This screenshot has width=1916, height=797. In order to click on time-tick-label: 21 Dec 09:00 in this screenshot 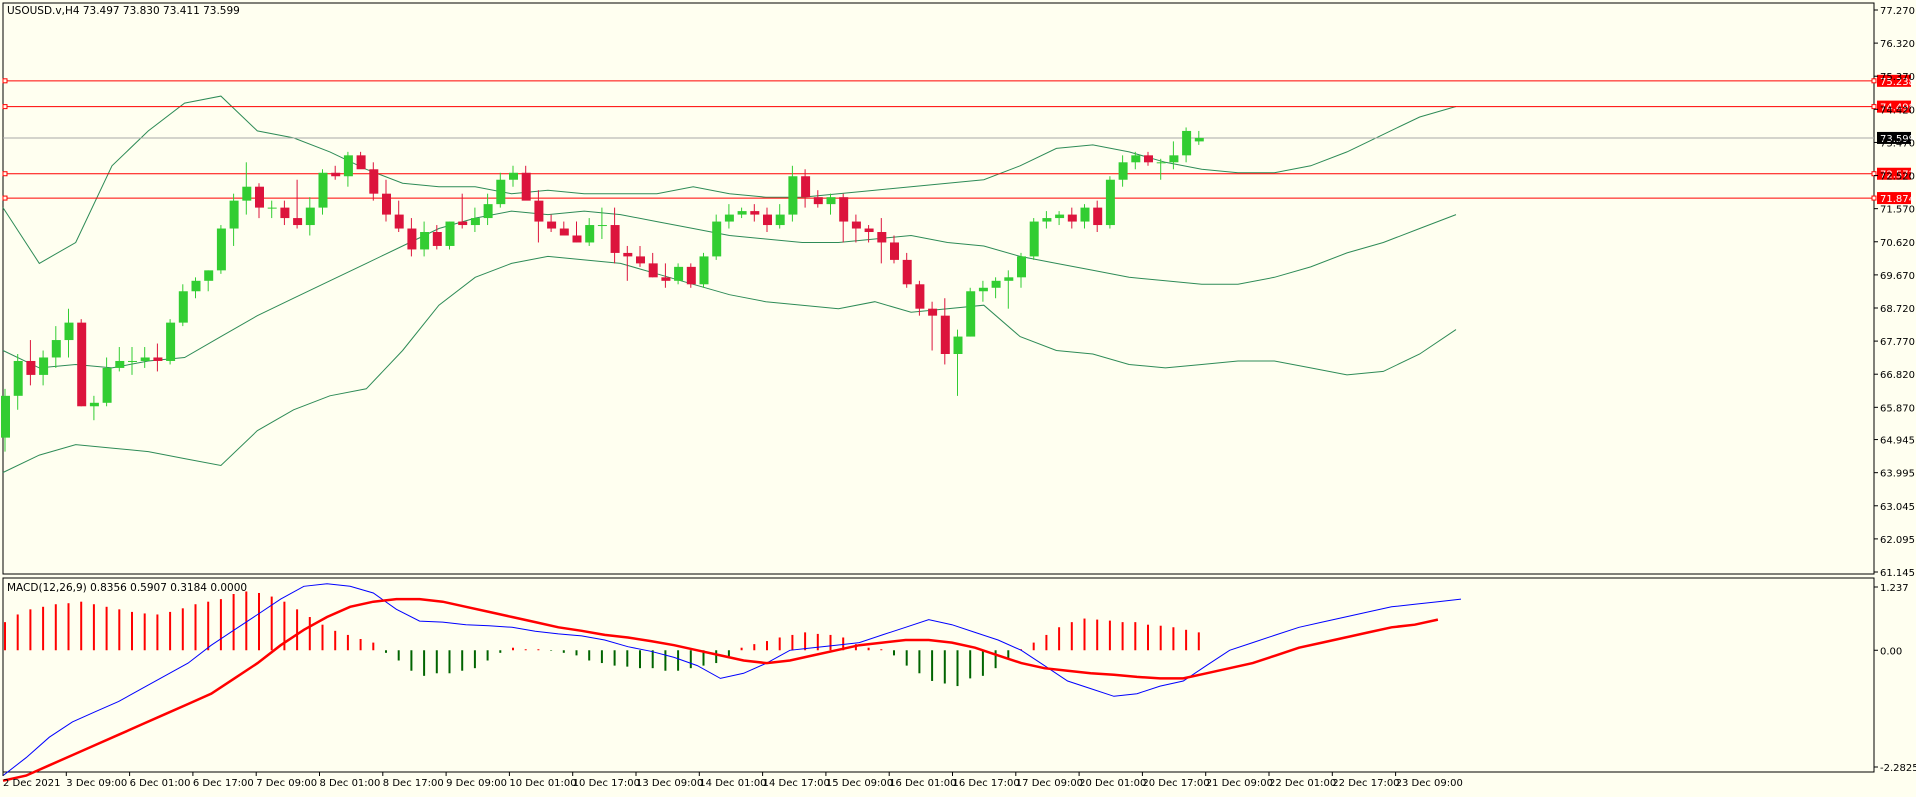, I will do `click(1239, 783)`.